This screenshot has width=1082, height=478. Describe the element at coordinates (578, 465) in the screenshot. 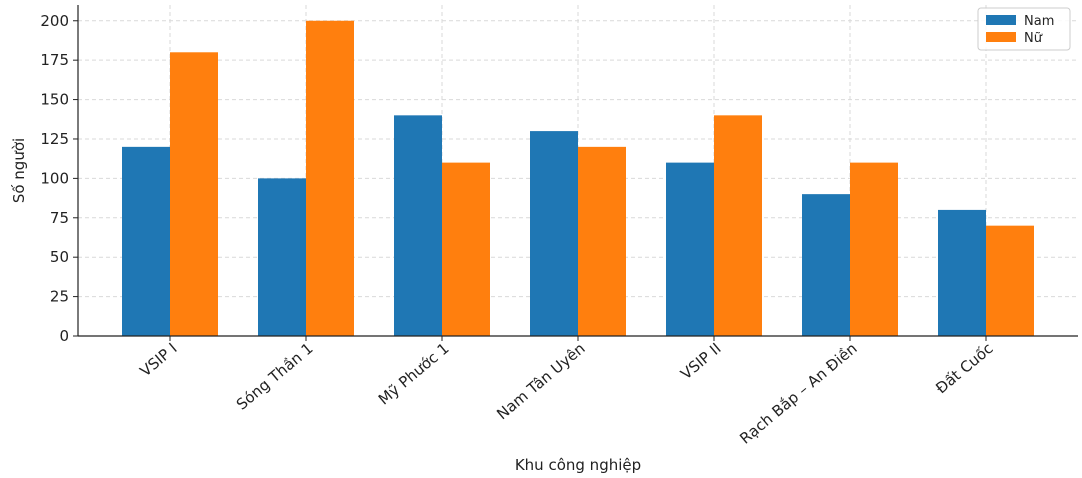

I see `x-axis-title: Khu công nghiệp` at that location.